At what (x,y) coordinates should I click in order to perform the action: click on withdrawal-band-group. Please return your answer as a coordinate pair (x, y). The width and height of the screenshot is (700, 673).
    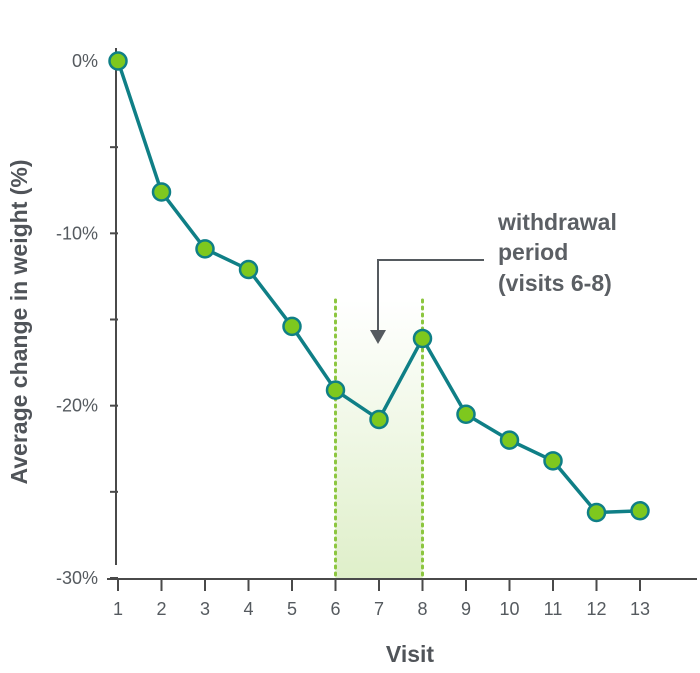
    Looking at the image, I should click on (379, 438).